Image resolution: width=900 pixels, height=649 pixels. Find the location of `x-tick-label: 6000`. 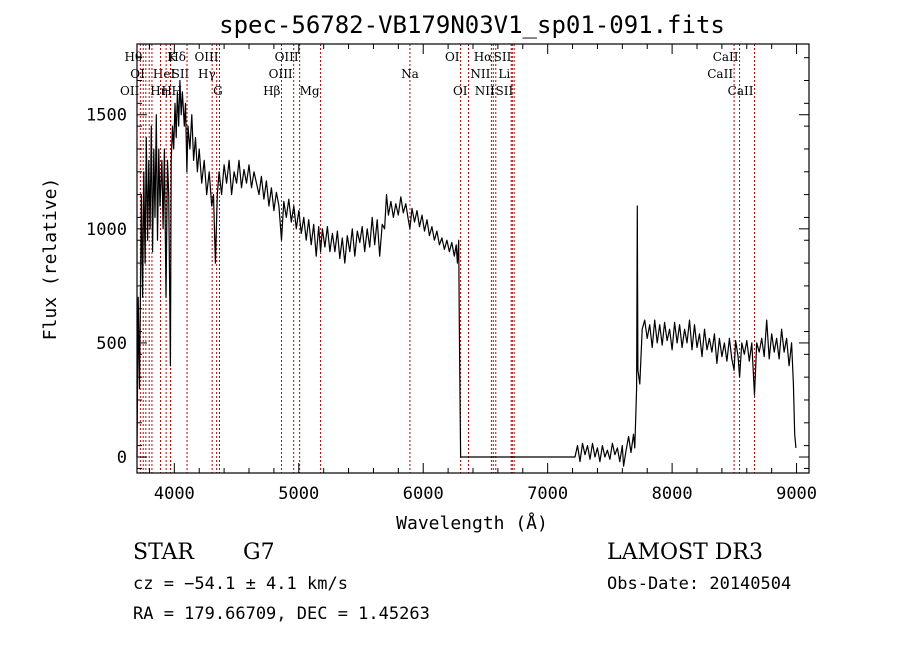

x-tick-label: 6000 is located at coordinates (423, 494).